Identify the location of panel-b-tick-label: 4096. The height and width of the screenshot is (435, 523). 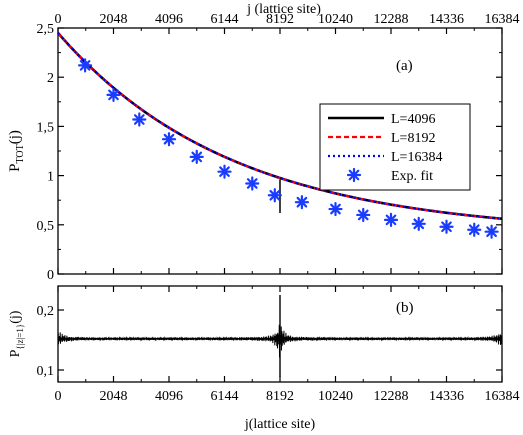
(169, 396).